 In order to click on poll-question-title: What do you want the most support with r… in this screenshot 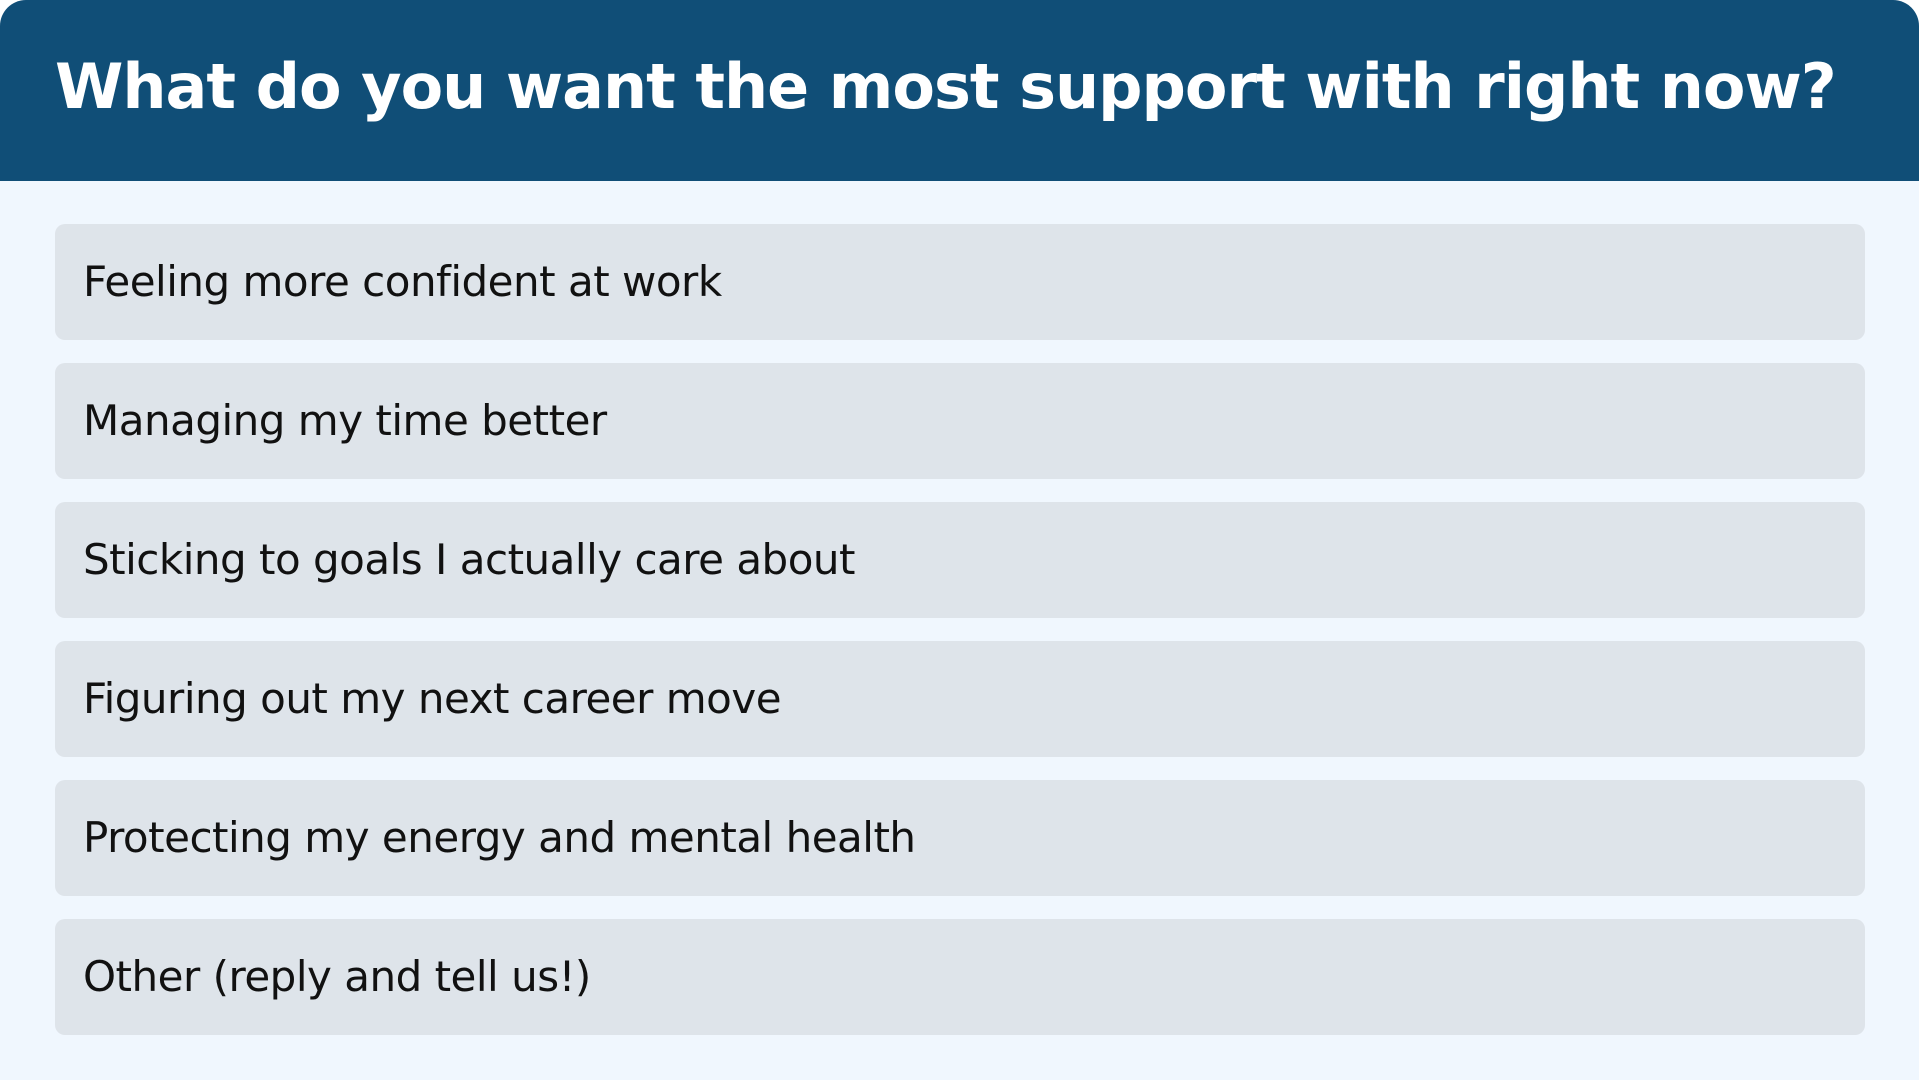, I will do `click(946, 86)`.